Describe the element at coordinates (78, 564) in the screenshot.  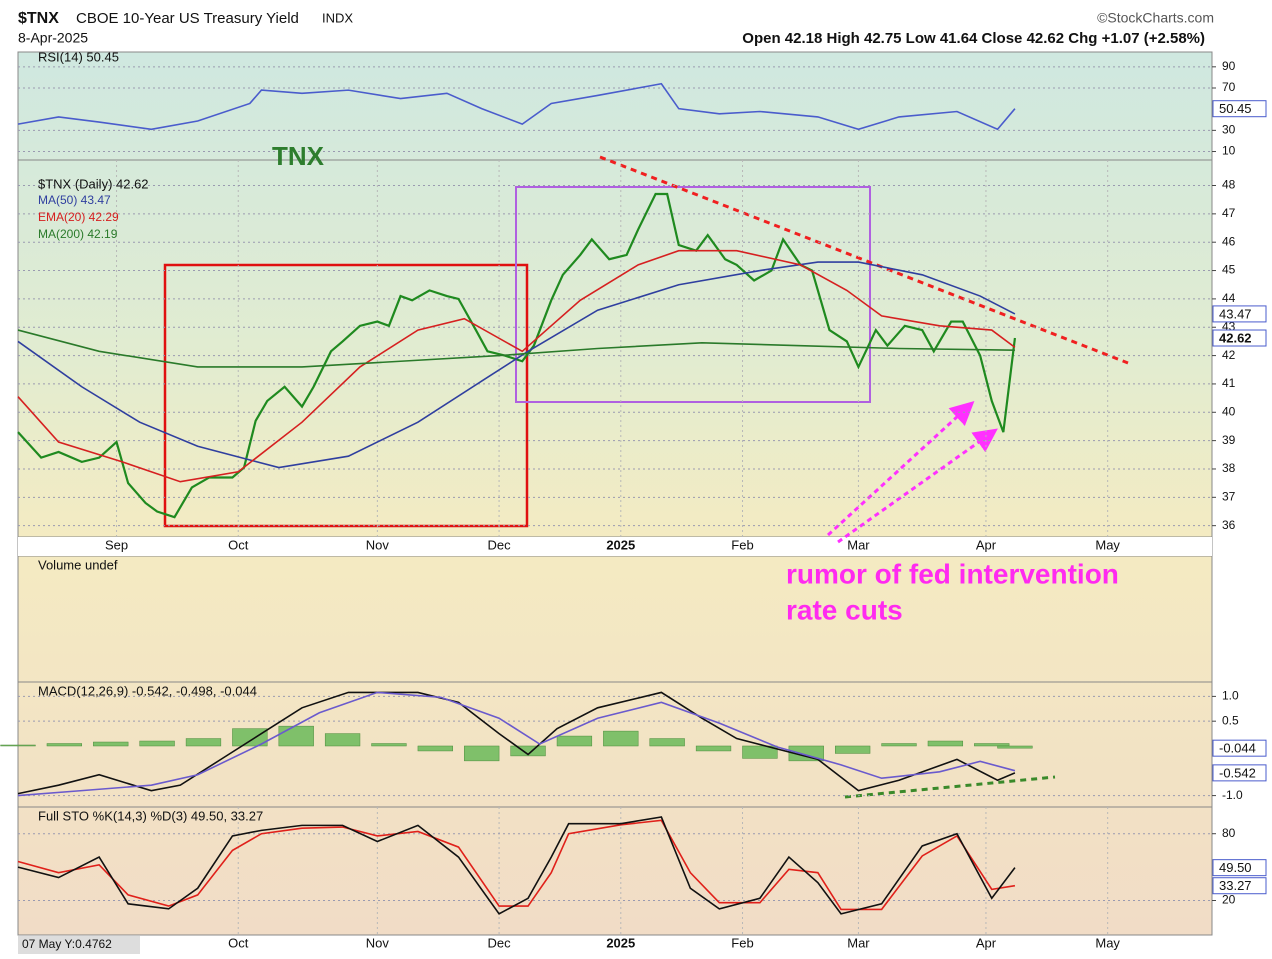
I see `panel-title: Volume undef` at that location.